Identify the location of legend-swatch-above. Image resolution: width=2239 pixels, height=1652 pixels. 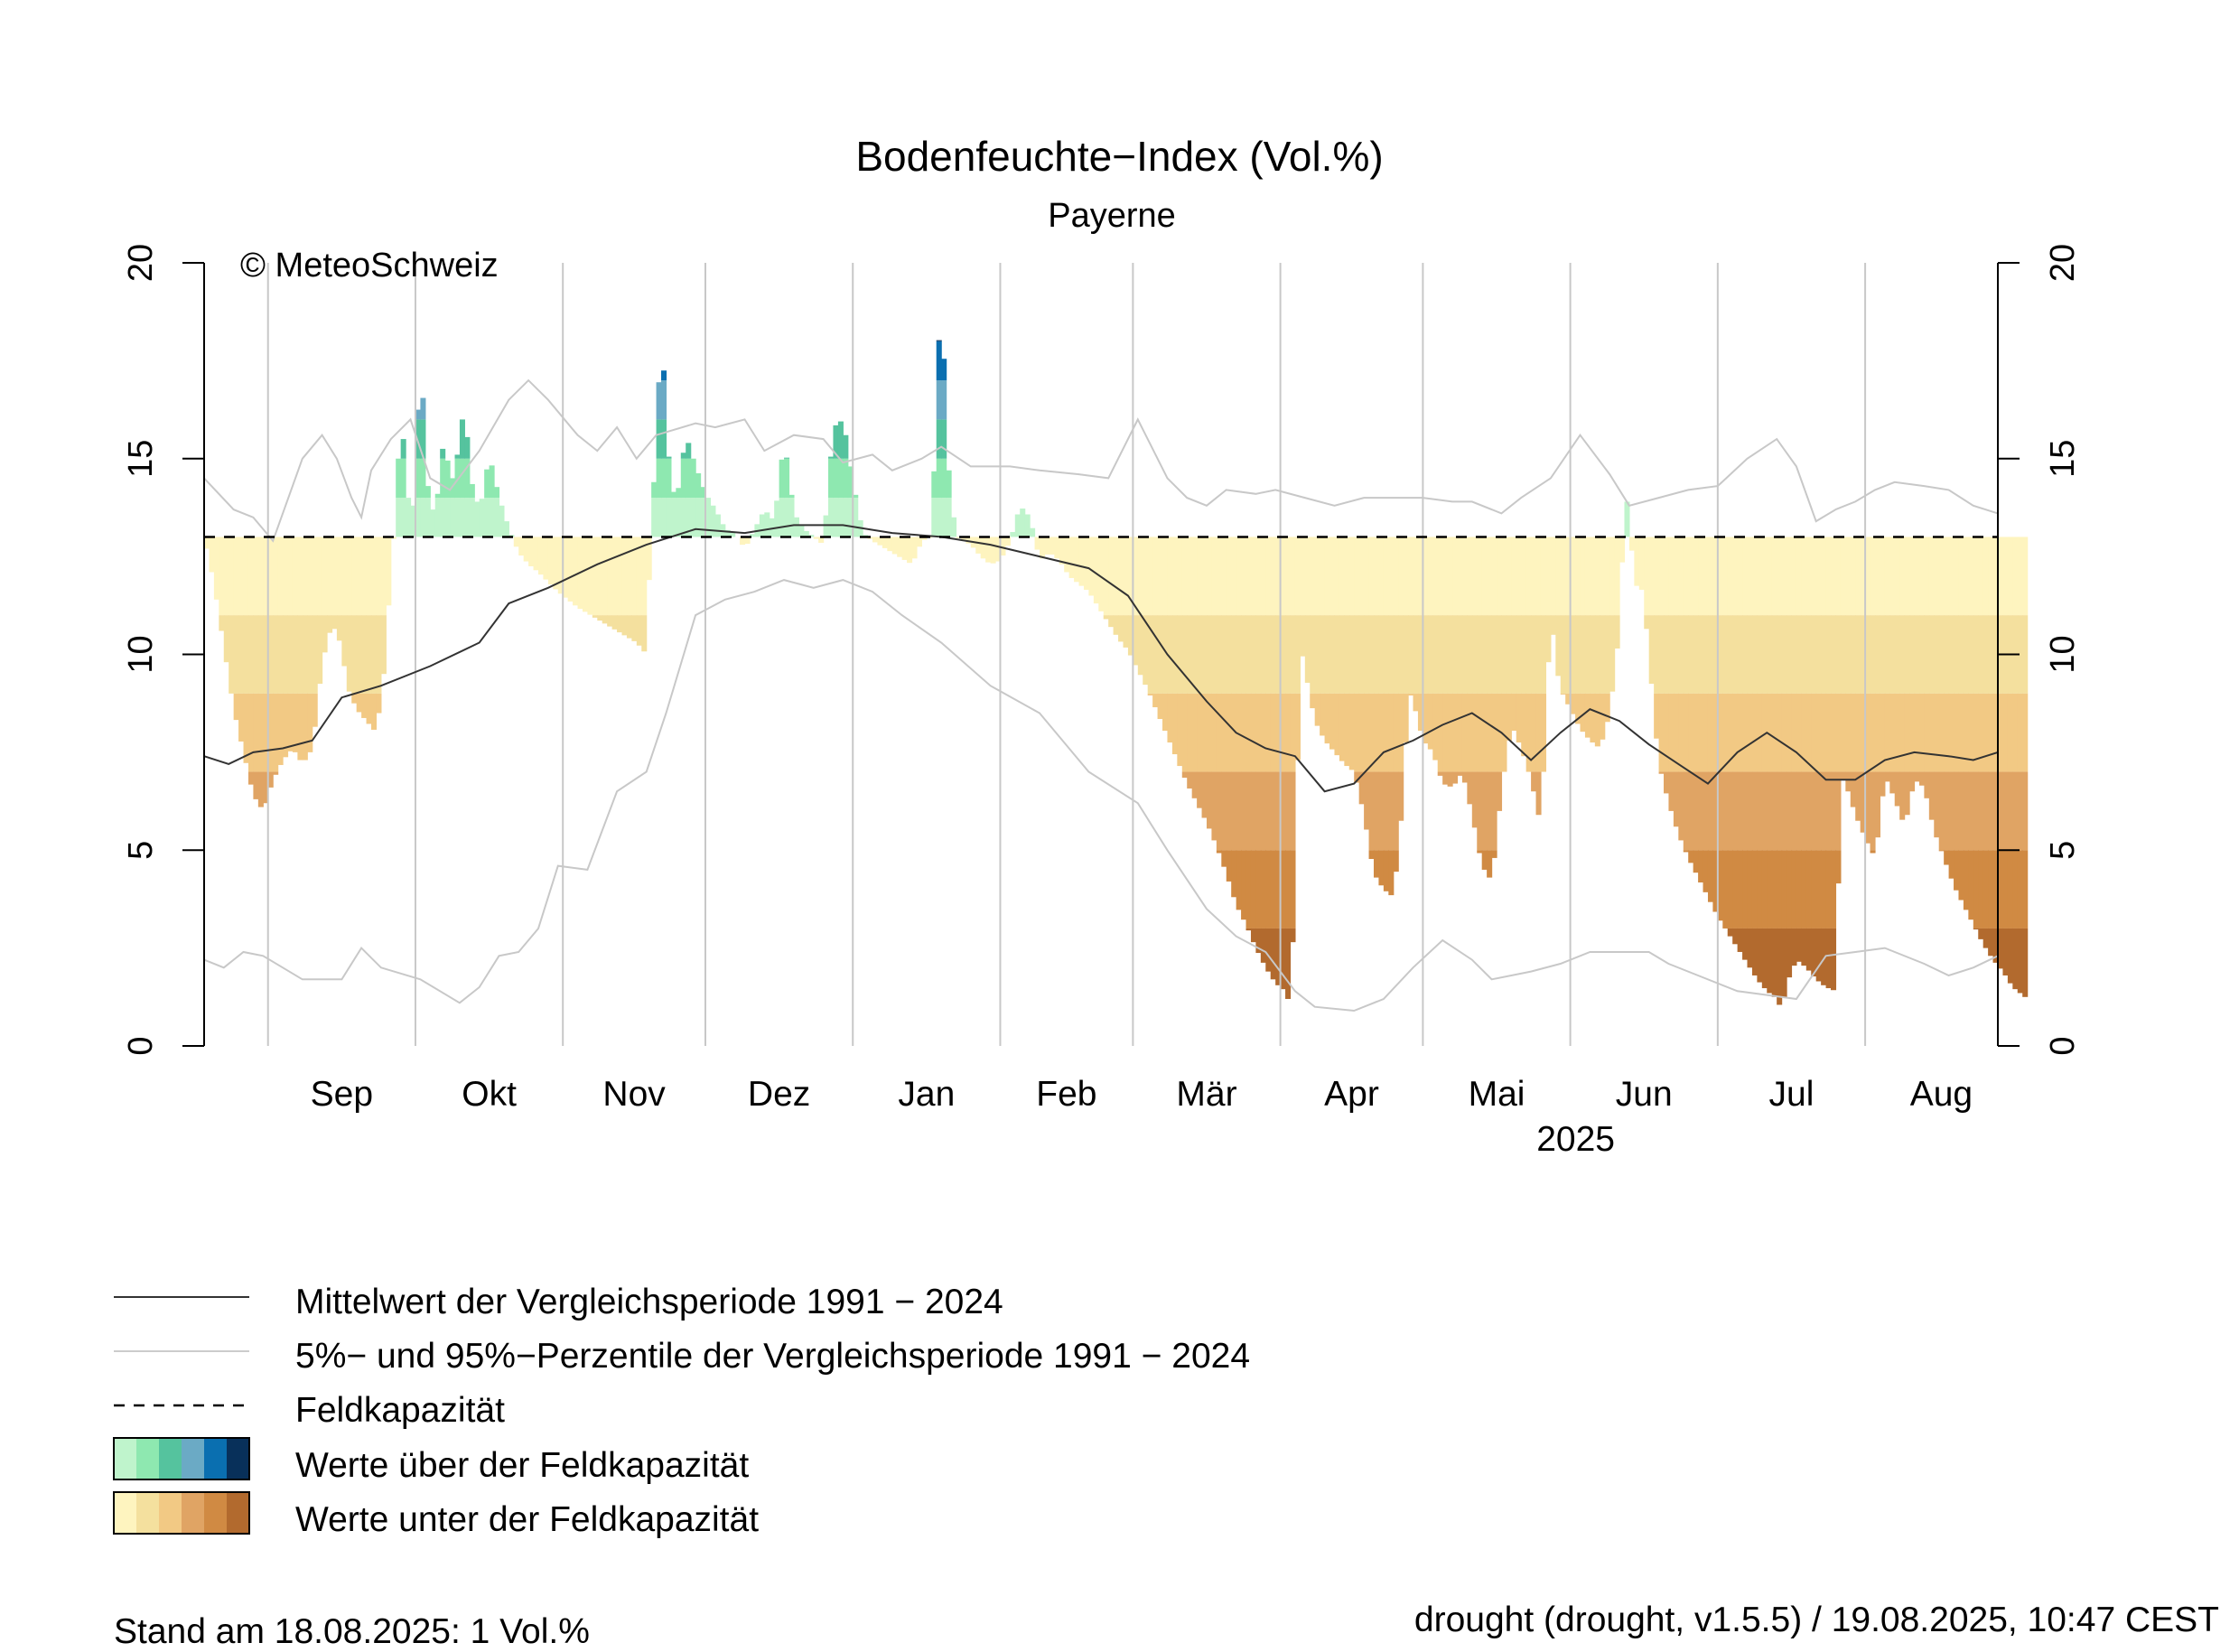
(215, 1459).